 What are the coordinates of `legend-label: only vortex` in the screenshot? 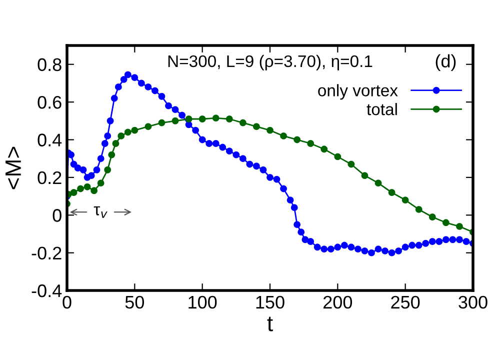 It's located at (358, 92).